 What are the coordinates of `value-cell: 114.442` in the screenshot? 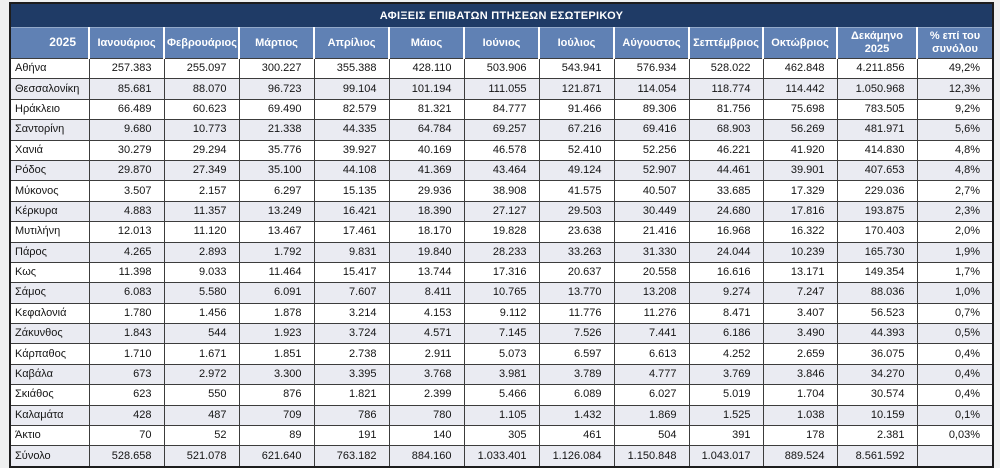 It's located at (800, 89).